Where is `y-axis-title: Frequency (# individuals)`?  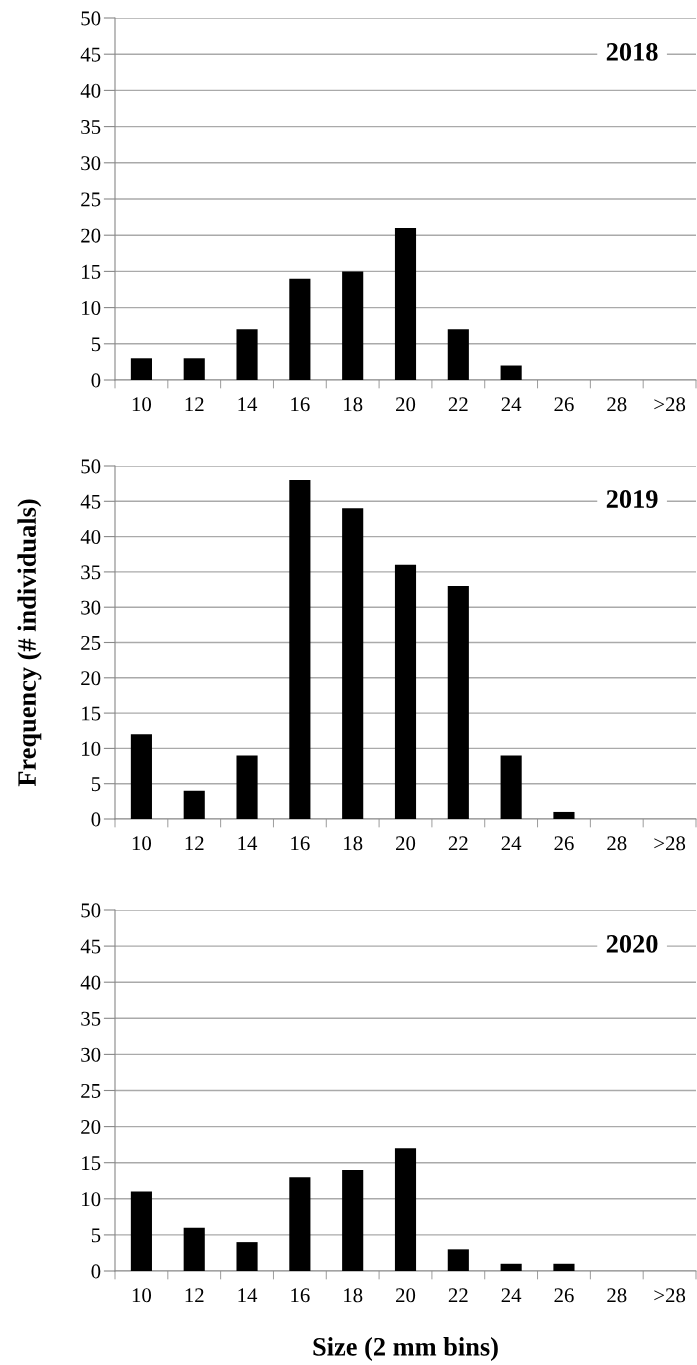
y-axis-title: Frequency (# individuals) is located at coordinates (29, 643).